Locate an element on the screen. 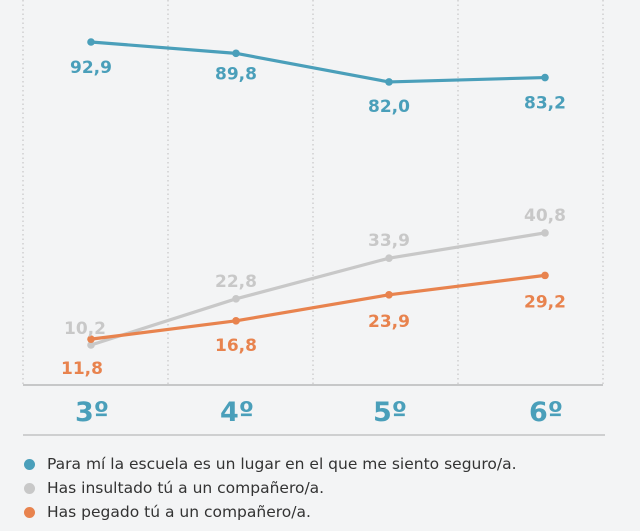  data-label-safe-3: 83,2 is located at coordinates (545, 104).